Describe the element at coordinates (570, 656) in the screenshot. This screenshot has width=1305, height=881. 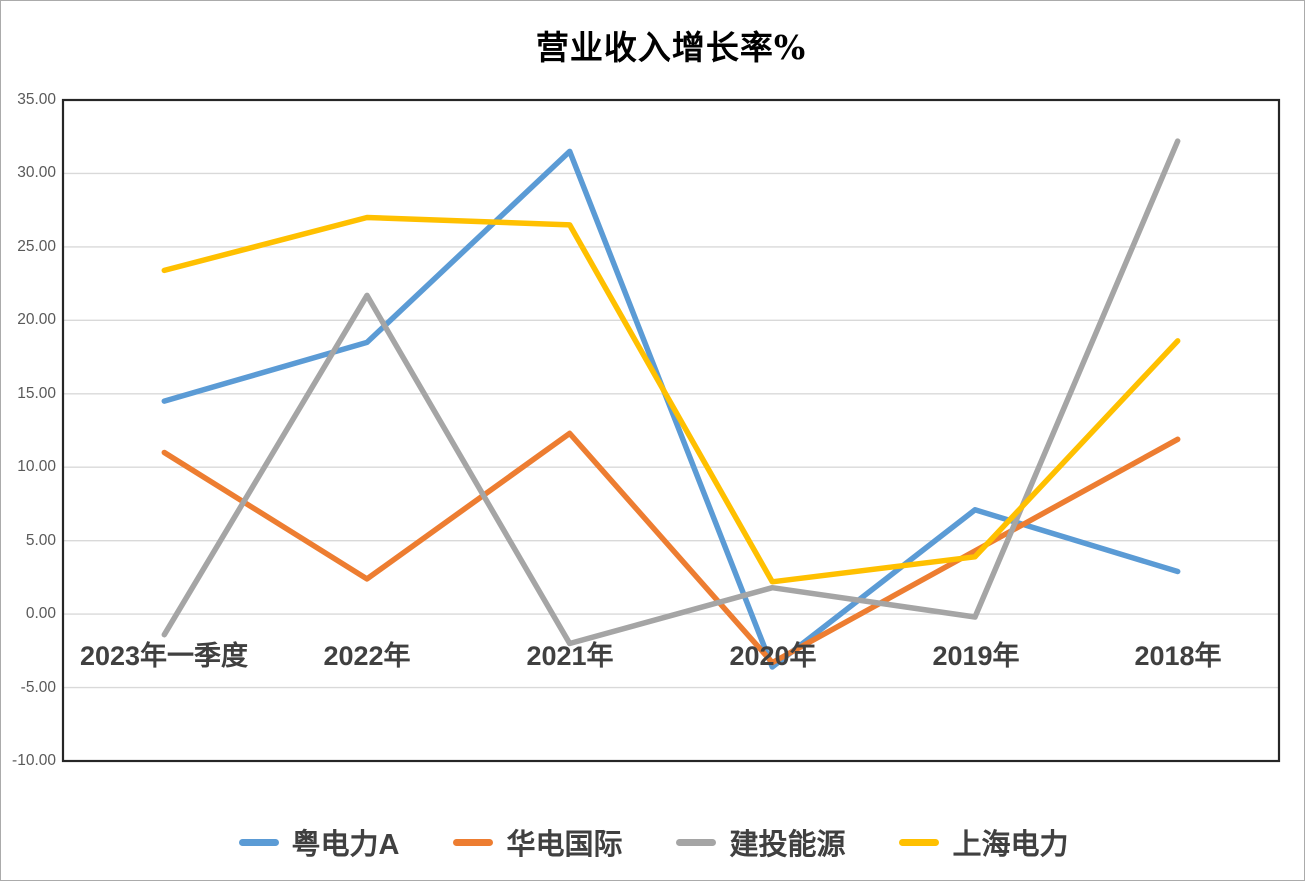
I see `x-tick-label: 2021年` at that location.